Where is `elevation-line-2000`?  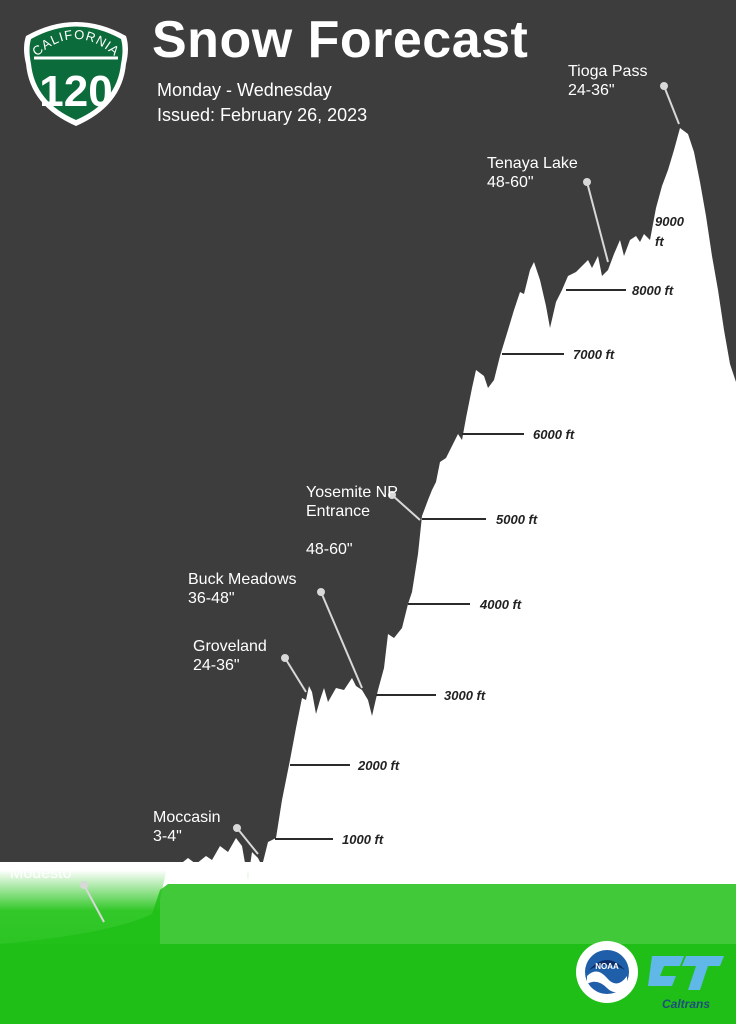
elevation-line-2000 is located at coordinates (320, 765).